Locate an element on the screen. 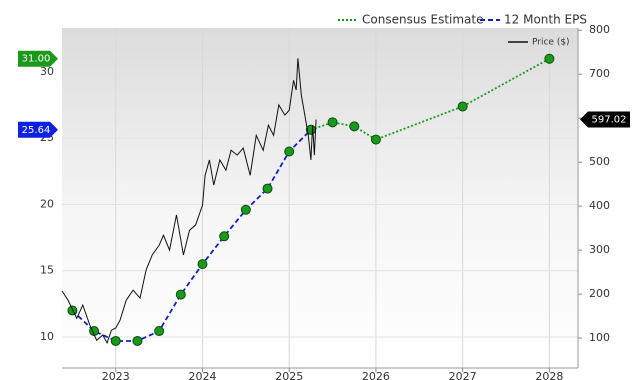 Image resolution: width=640 pixels, height=380 pixels. value-tag-label: 25.64 is located at coordinates (36, 130).